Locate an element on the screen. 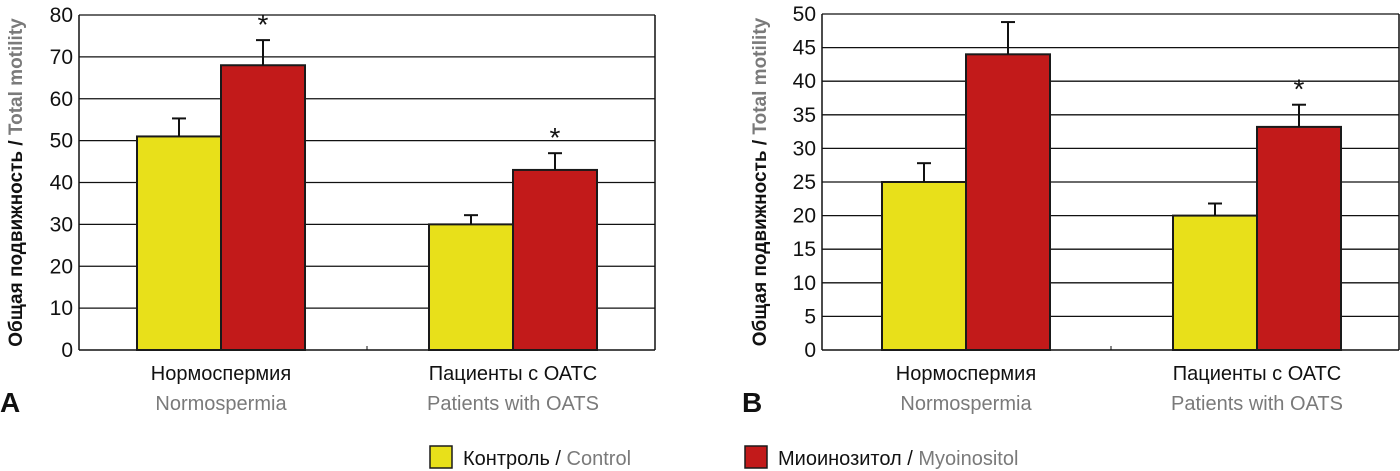 The height and width of the screenshot is (471, 1400). legend-label: Миоинозитол / Myoinositol is located at coordinates (898, 459).